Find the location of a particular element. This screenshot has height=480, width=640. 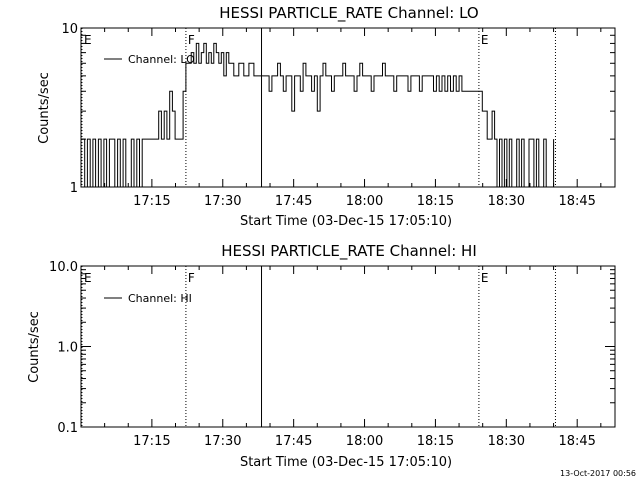

lo-x-axis-label: Start Time (03-Dec-15 17:05:10) is located at coordinates (346, 221).